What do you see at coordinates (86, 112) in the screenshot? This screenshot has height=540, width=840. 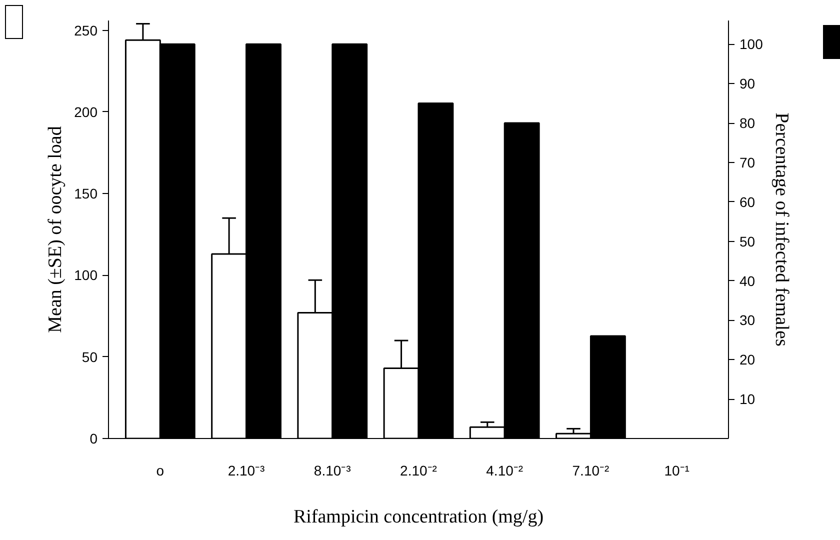 I see `y-tick-label: 200` at bounding box center [86, 112].